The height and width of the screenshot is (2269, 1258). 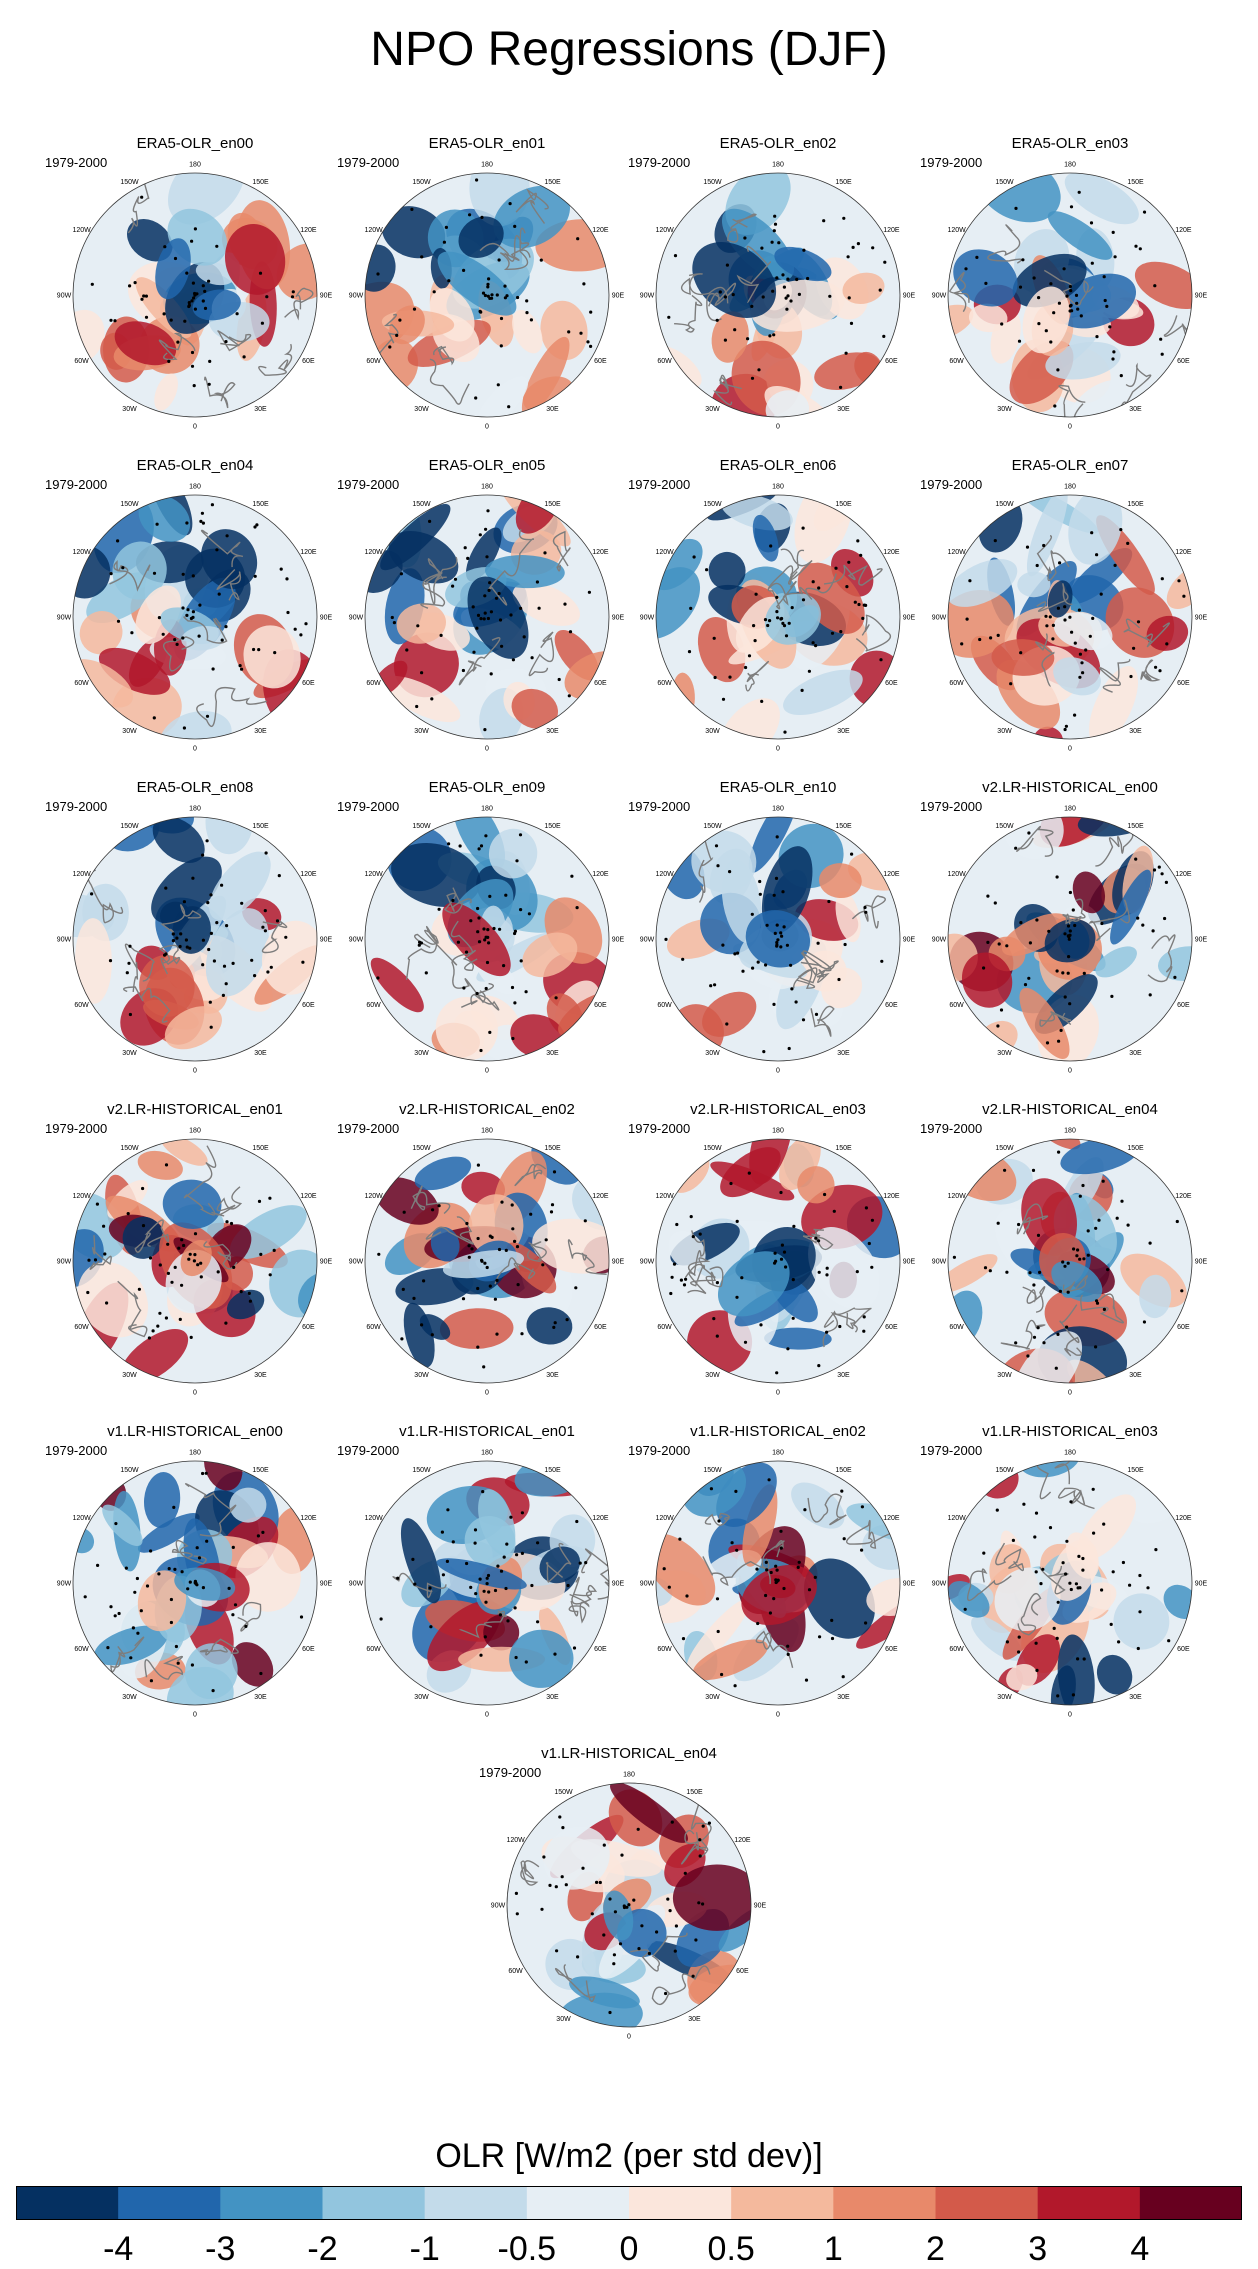 What do you see at coordinates (487, 1431) in the screenshot?
I see `panel-title: v1.LR-HISTORICAL_en01` at bounding box center [487, 1431].